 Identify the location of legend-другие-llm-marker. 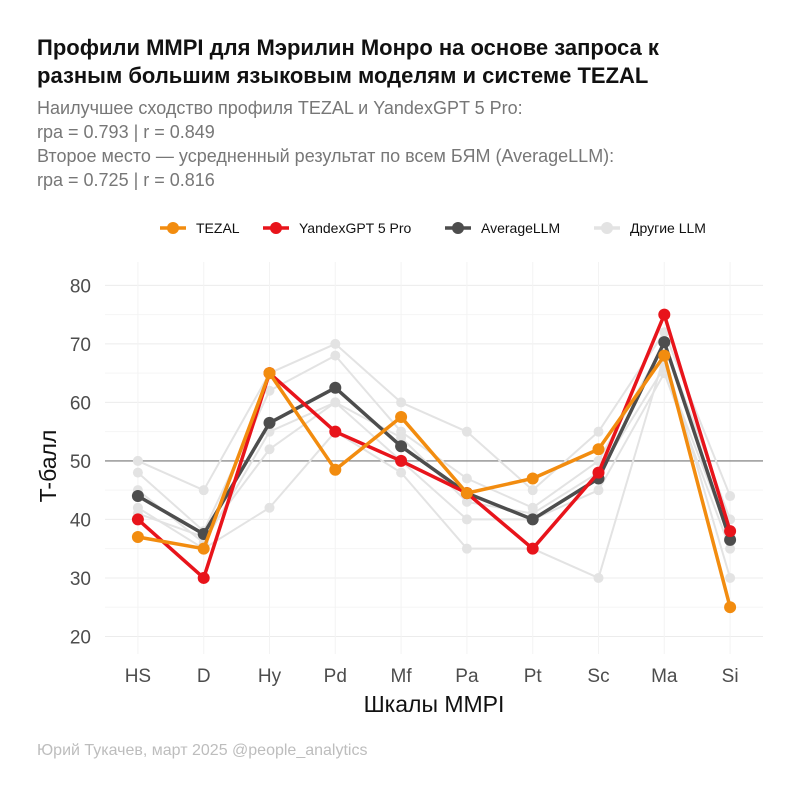
(607, 228).